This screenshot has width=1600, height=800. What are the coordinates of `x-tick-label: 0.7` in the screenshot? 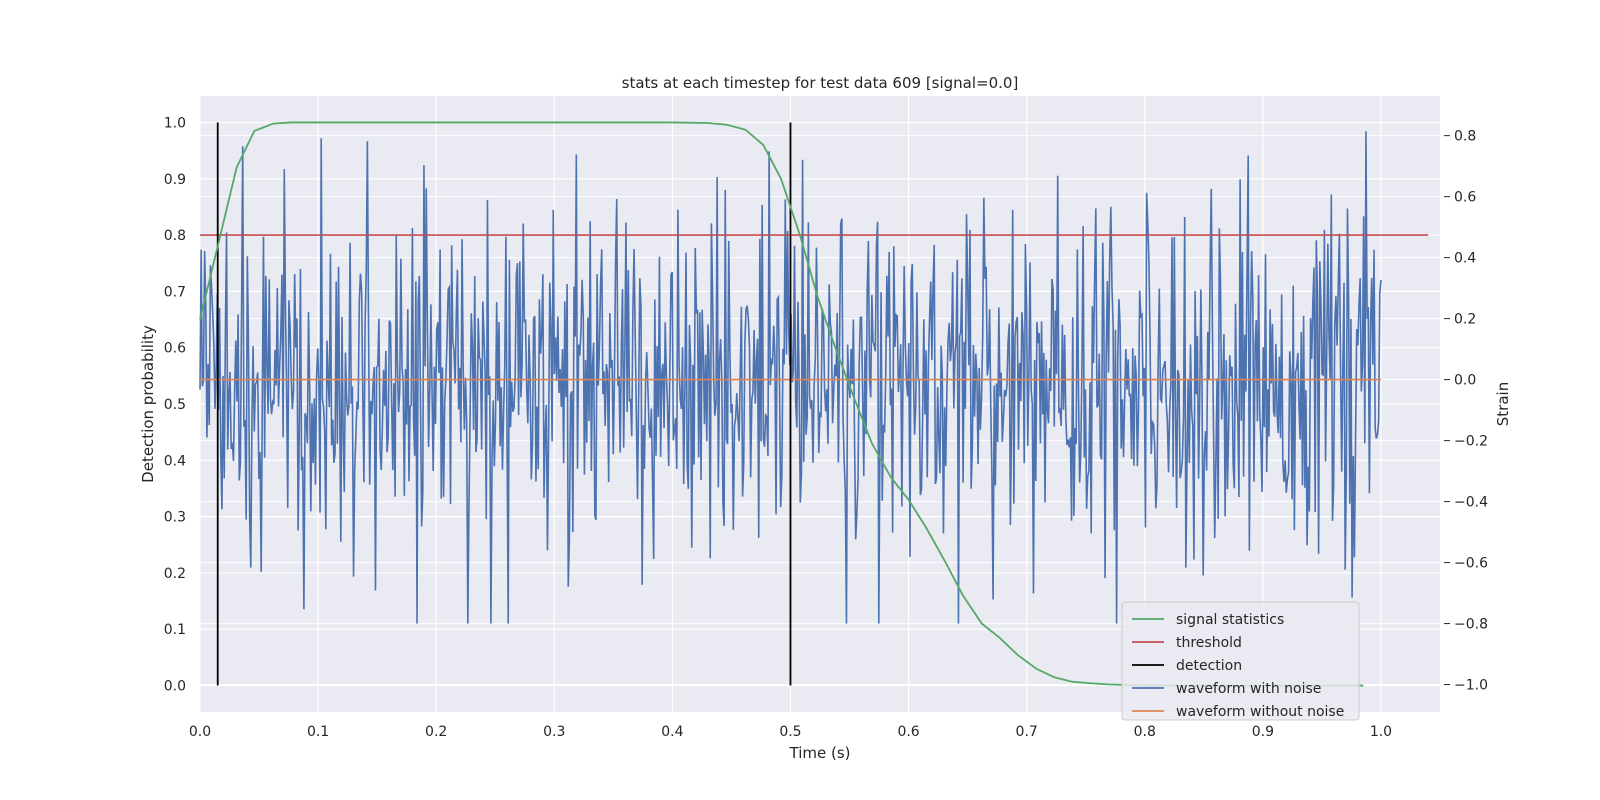 It's located at (1027, 732).